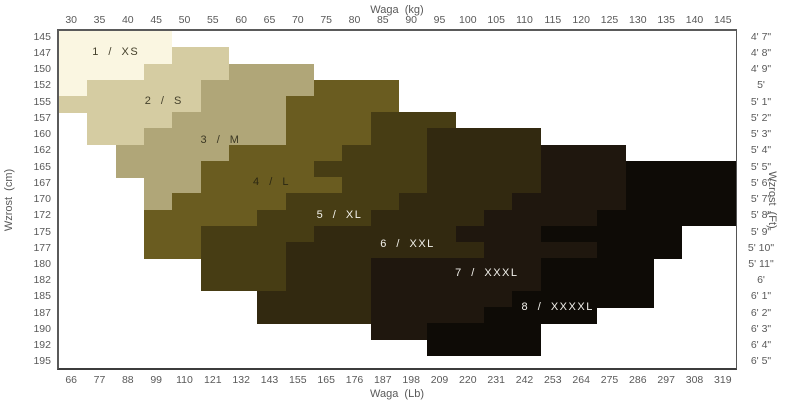 Image resolution: width=800 pixels, height=406 pixels. I want to click on bottom-tick-lb: 308, so click(694, 380).